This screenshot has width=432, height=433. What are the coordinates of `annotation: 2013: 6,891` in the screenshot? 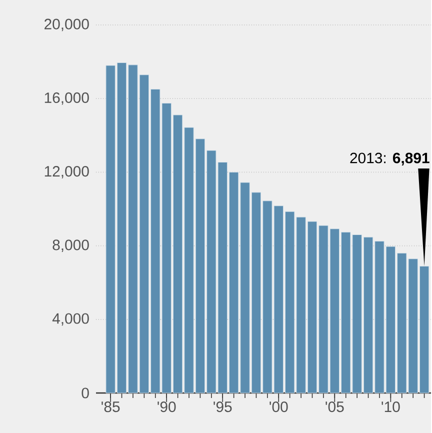 It's located at (390, 159).